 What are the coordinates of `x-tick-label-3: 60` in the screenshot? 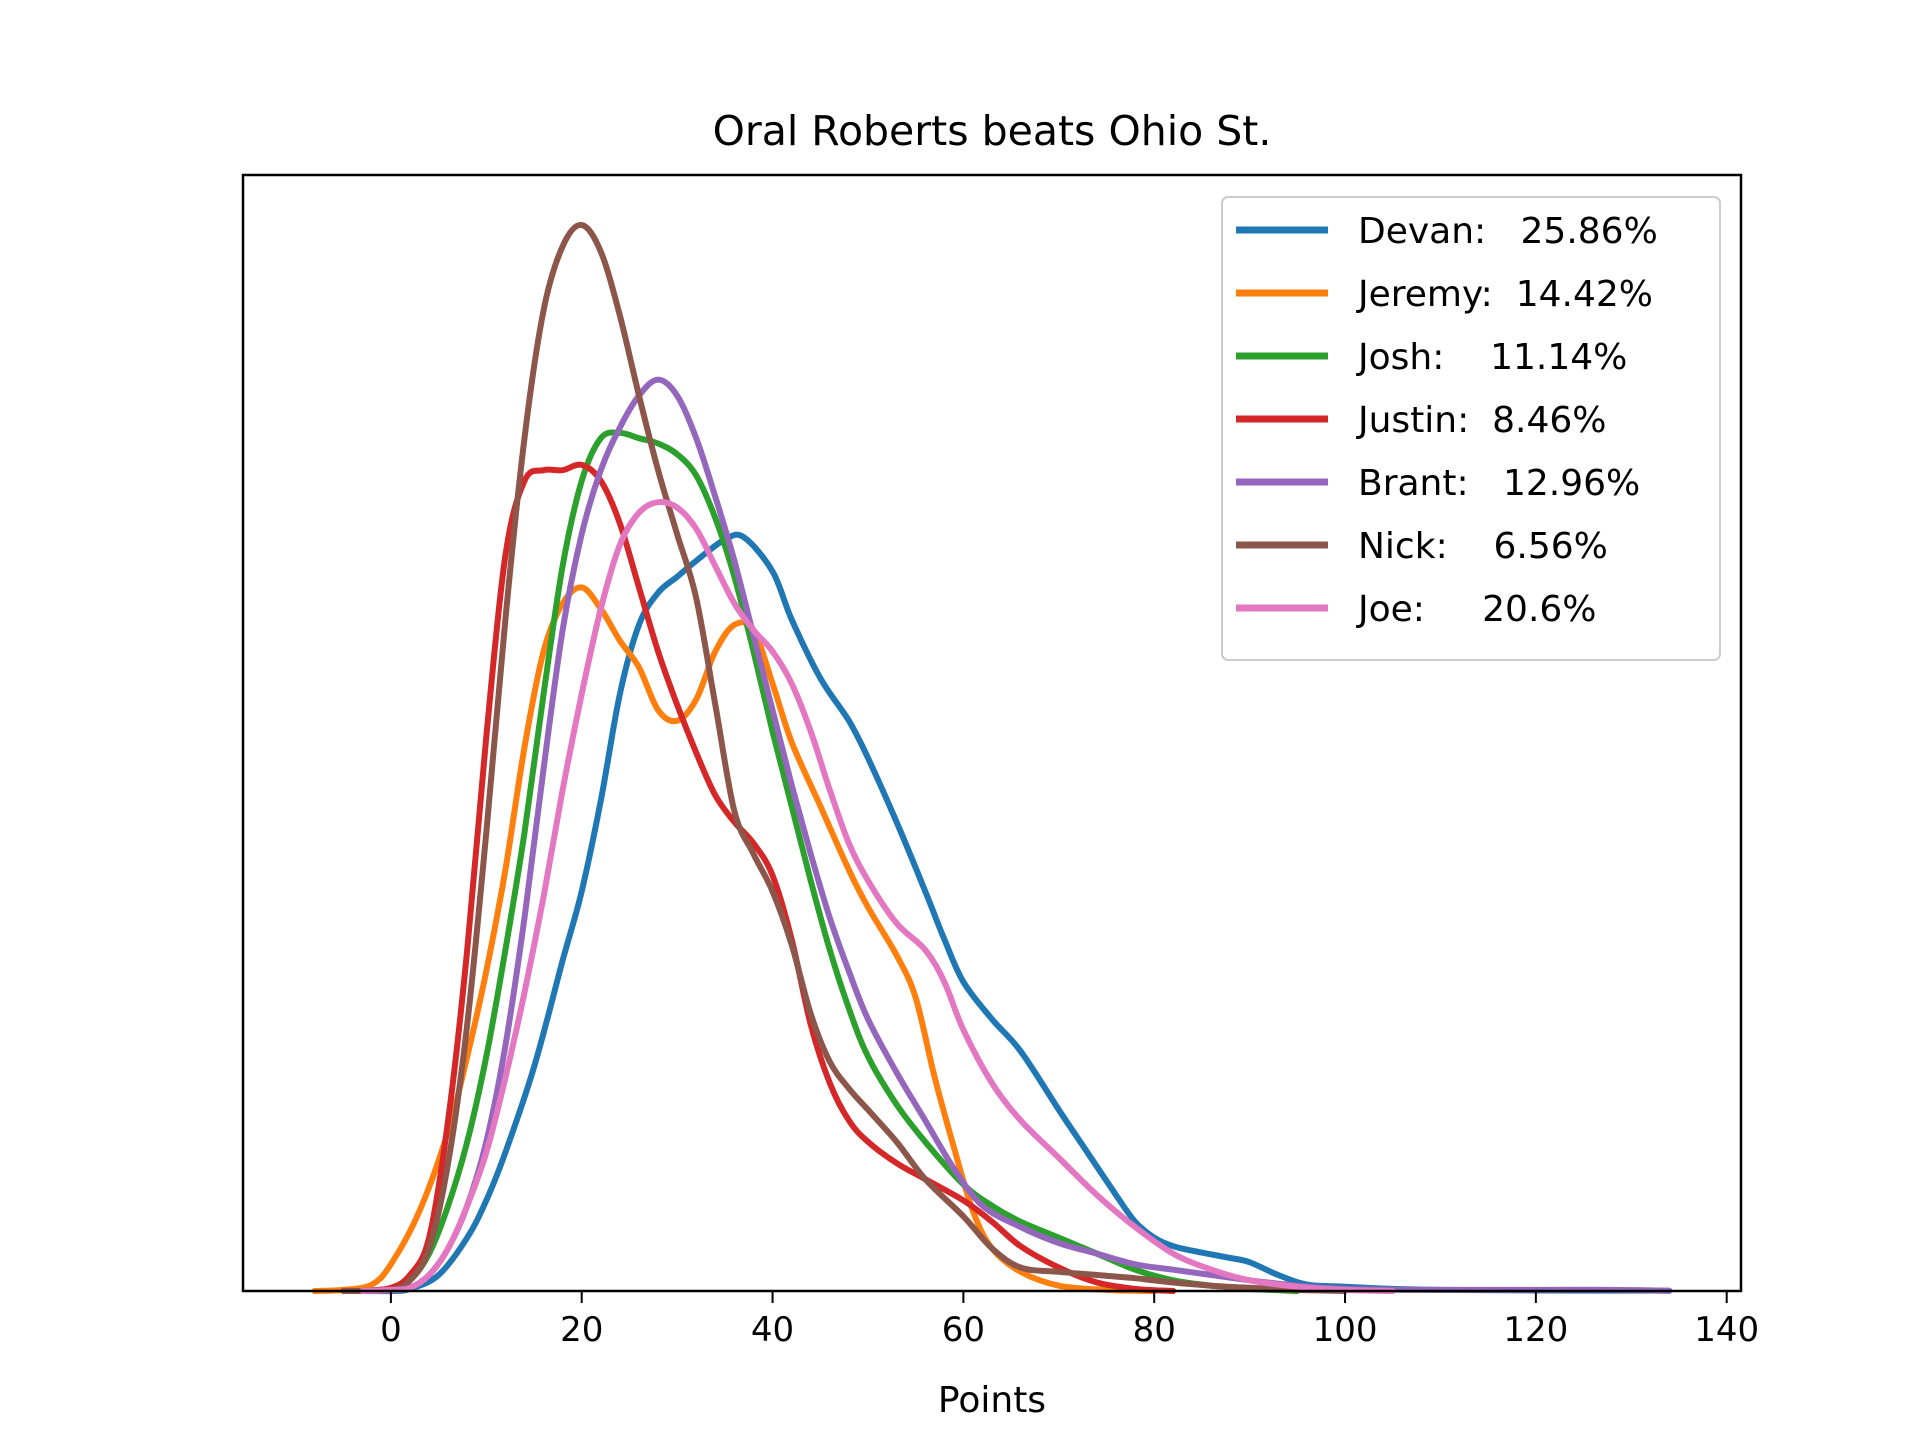 It's located at (963, 1330).